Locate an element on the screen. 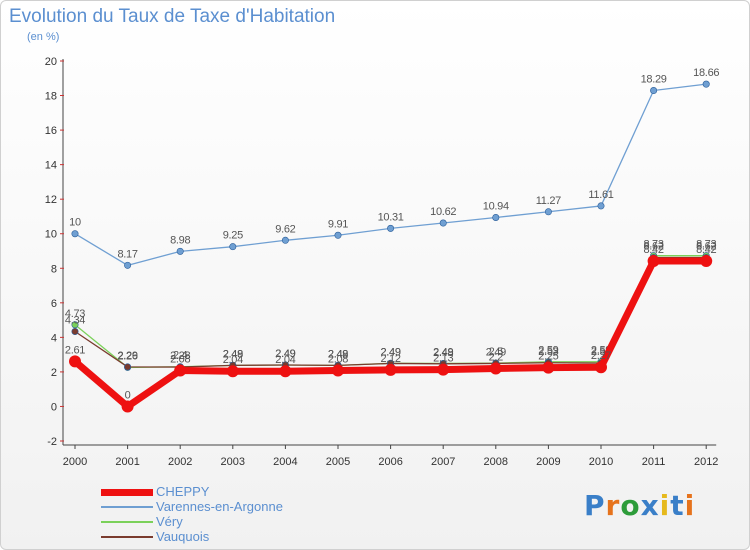  y-tick-label: 4 is located at coordinates (54, 338).